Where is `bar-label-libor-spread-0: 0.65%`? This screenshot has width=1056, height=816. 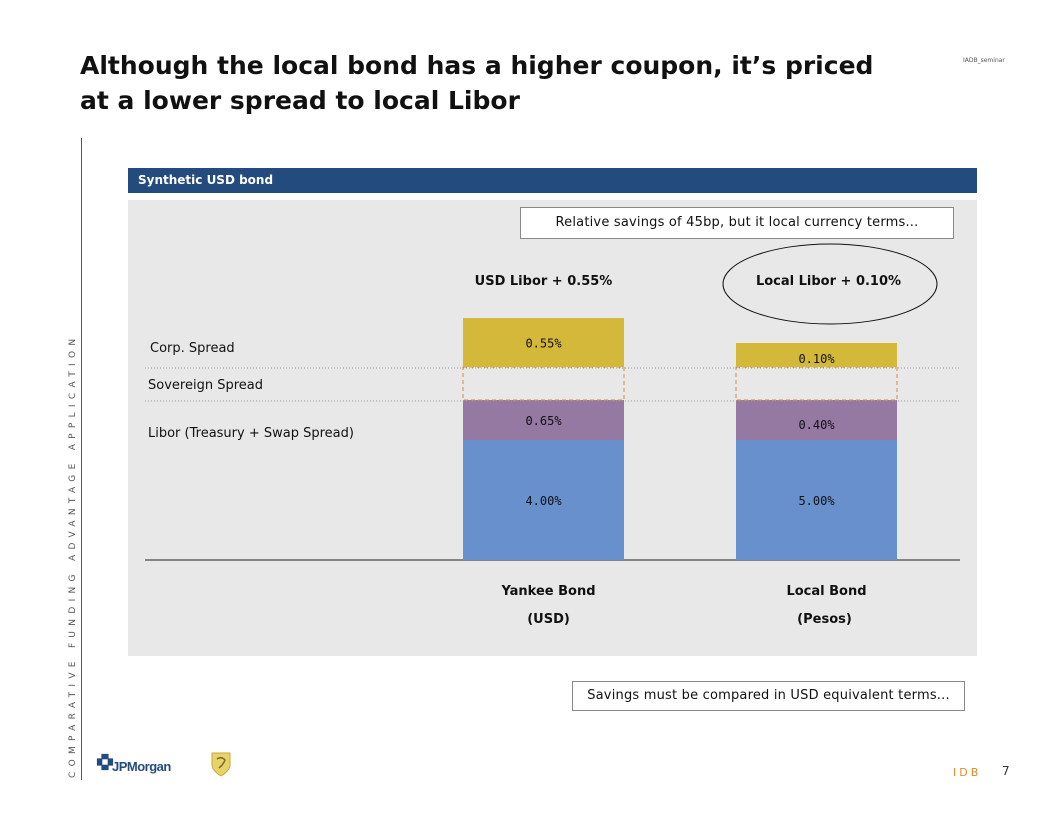 bar-label-libor-spread-0: 0.65% is located at coordinates (543, 421).